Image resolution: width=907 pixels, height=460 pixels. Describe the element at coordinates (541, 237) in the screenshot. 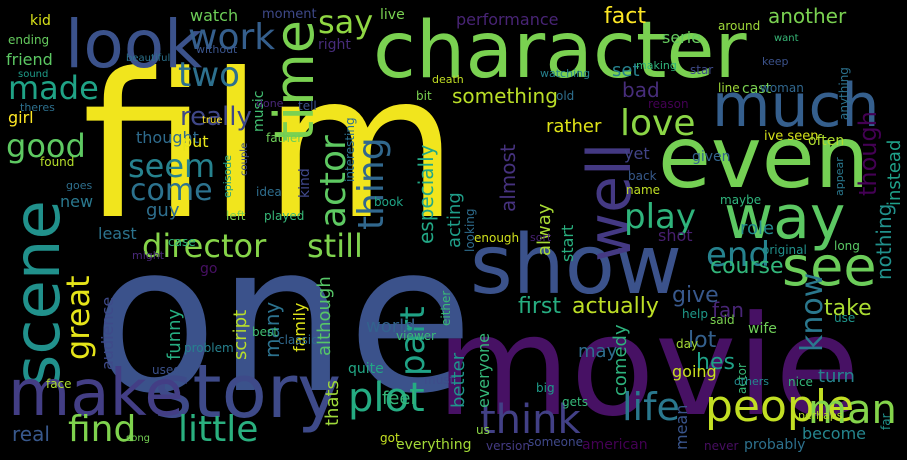

I see `word-sort: sort` at that location.